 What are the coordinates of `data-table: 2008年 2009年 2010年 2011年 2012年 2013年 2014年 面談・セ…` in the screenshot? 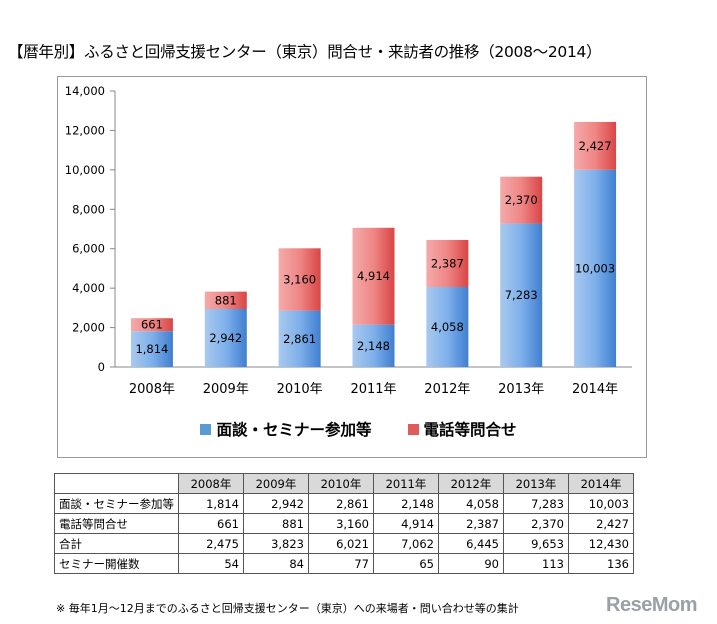 It's located at (344, 523).